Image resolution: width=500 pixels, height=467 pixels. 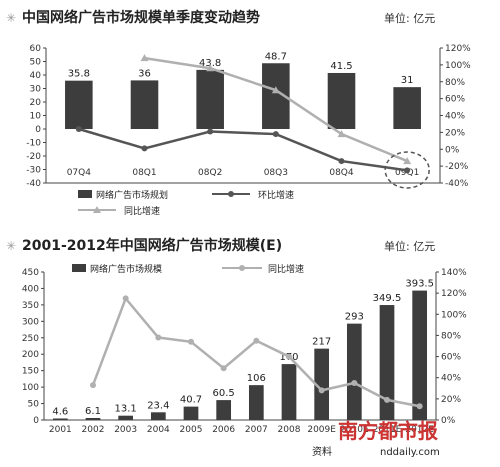 I want to click on x-tick-label: 2003, so click(x=125, y=430).